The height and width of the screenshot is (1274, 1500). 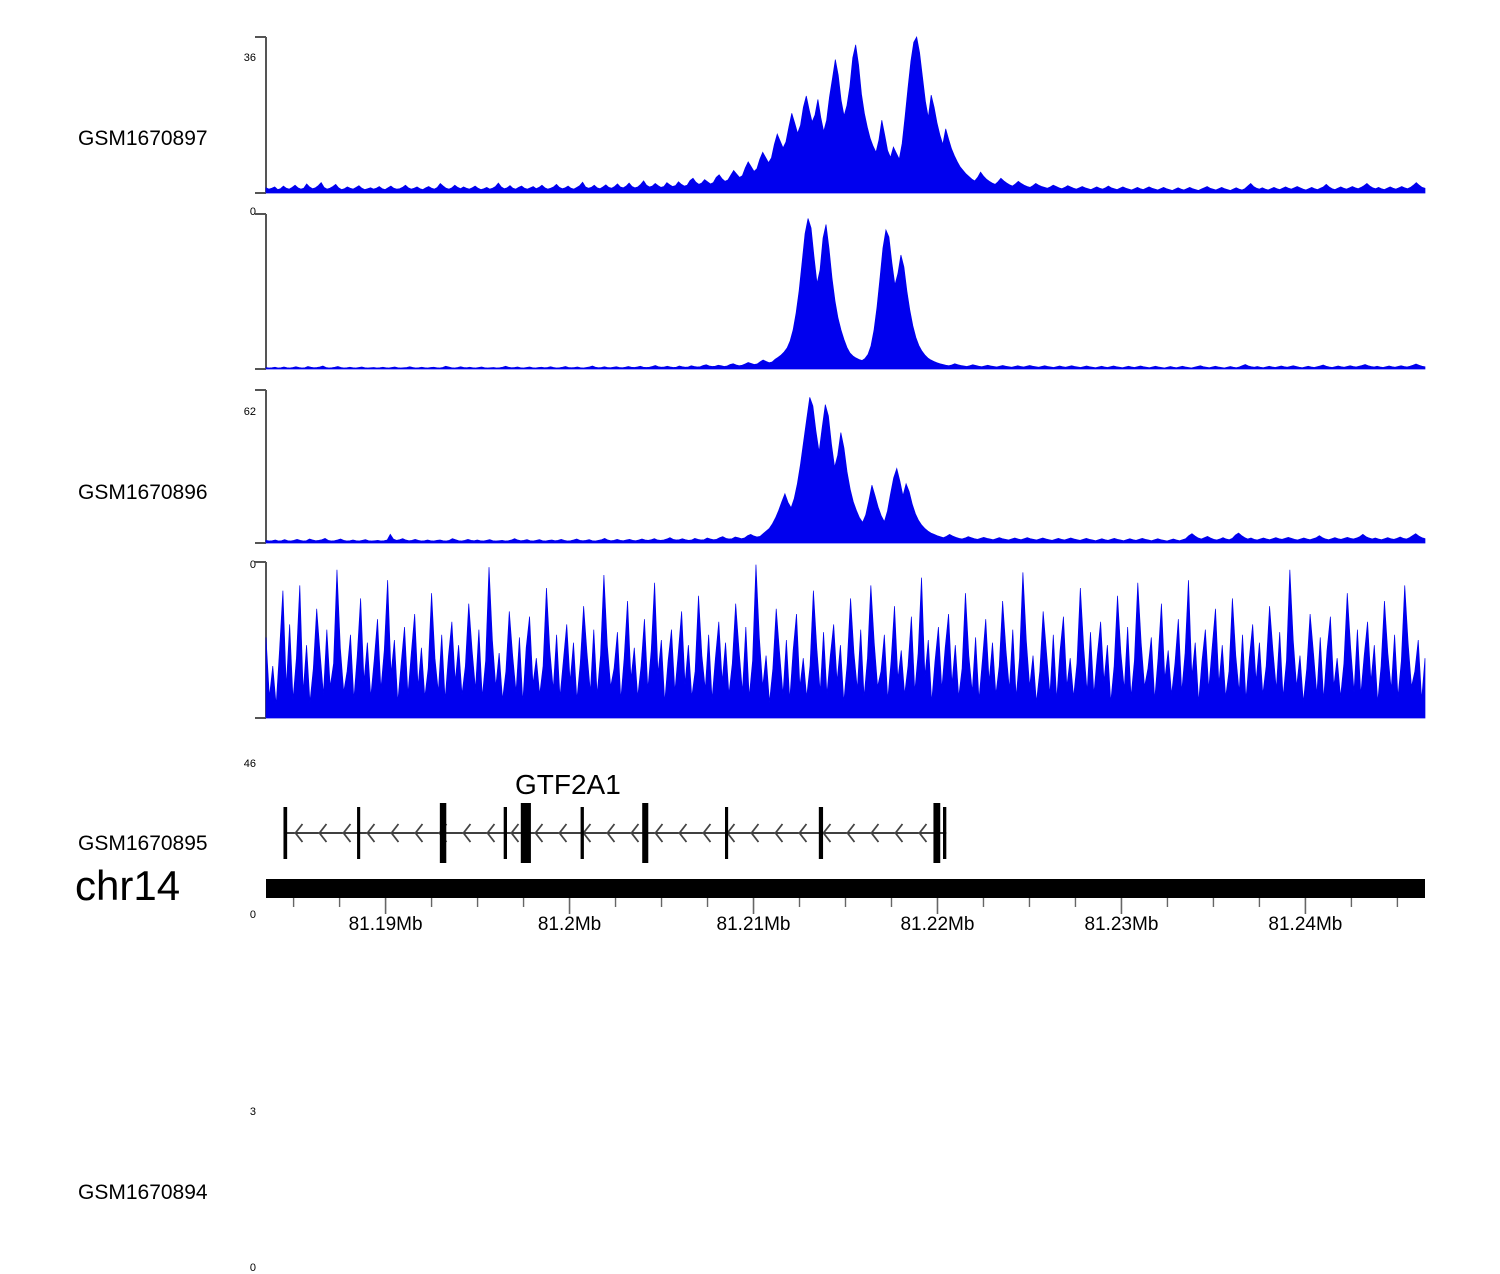 I want to click on track-axis-GSM1670896, so click(x=261, y=291).